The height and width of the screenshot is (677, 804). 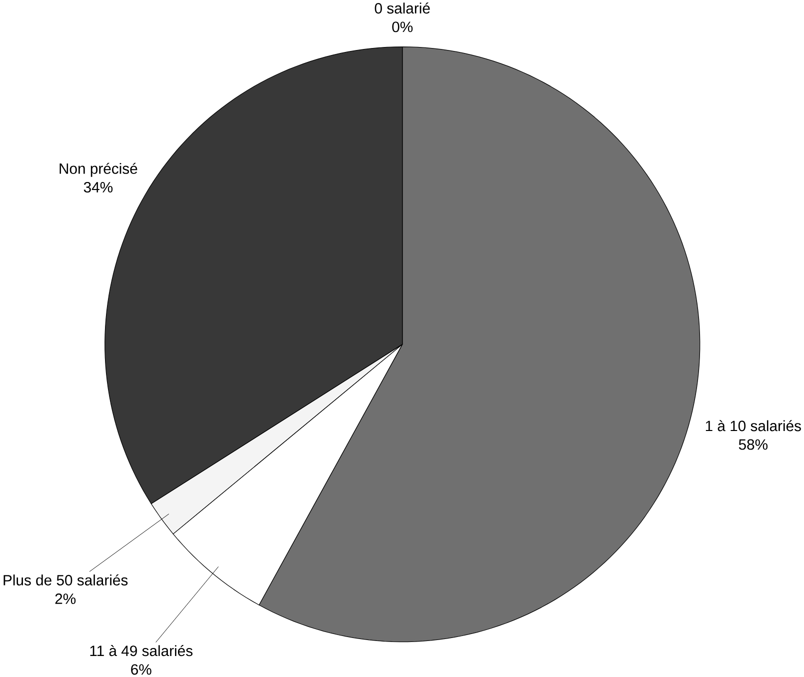 I want to click on data-label: 34%, so click(x=98, y=187).